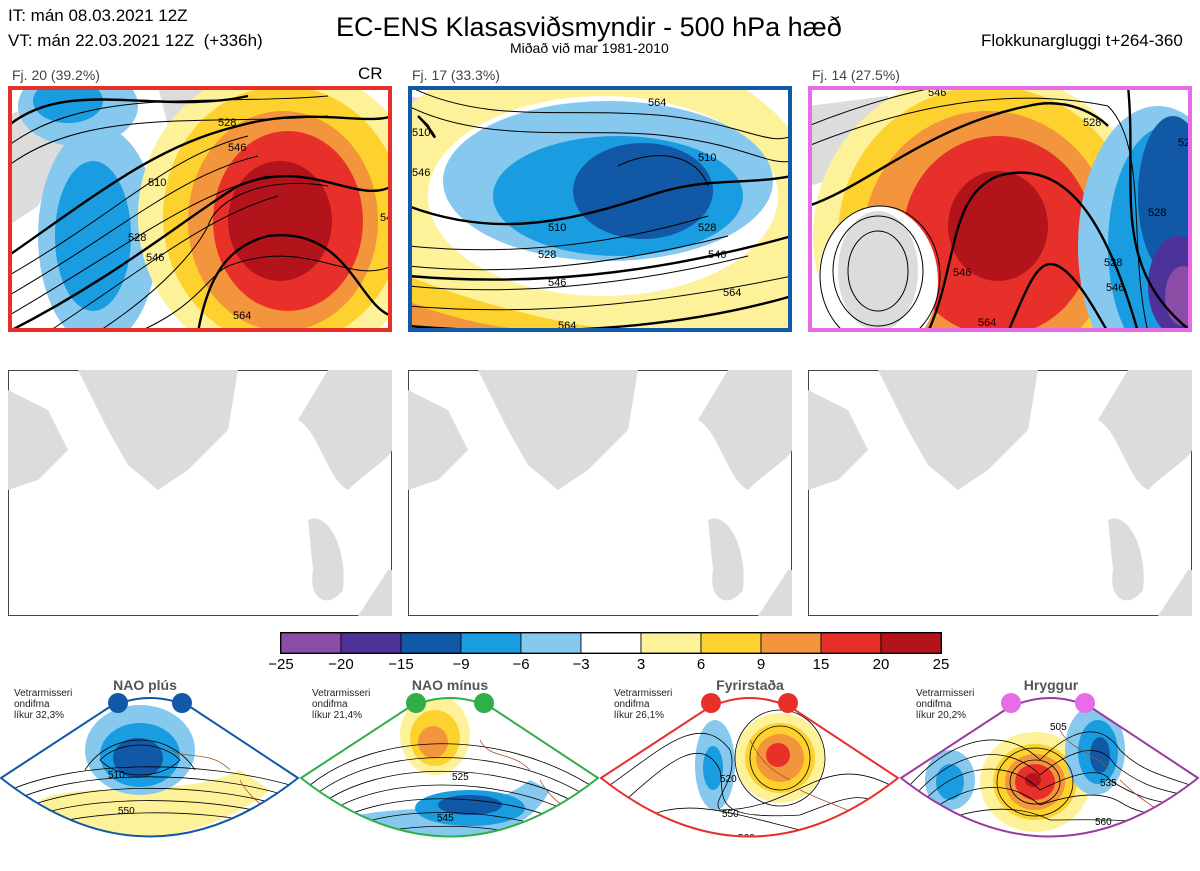 The height and width of the screenshot is (871, 1200). Describe the element at coordinates (641, 664) in the screenshot. I see `colorbar-tick-label: 3` at that location.